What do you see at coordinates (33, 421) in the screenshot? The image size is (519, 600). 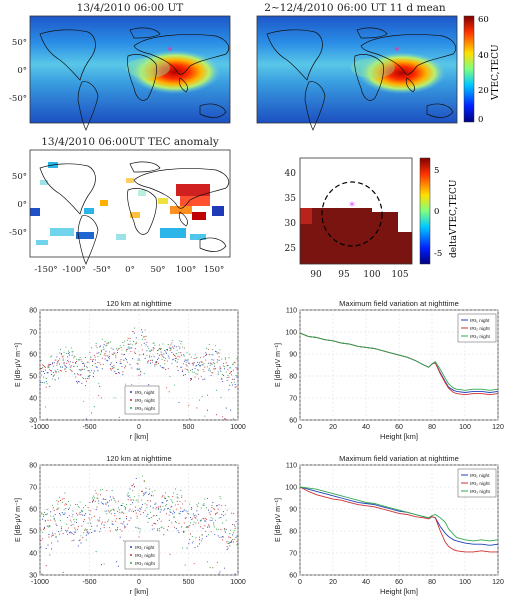 I see `y-tick-label: 30` at bounding box center [33, 421].